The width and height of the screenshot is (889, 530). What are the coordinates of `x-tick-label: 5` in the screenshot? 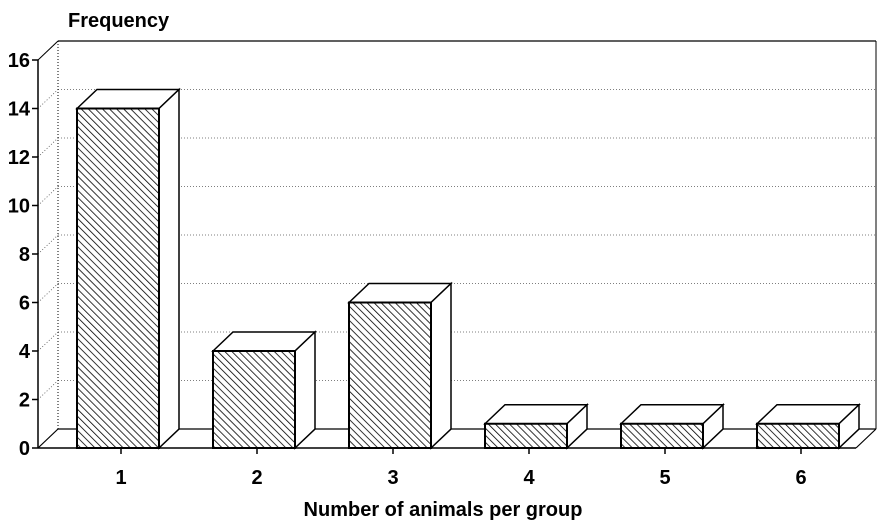 It's located at (664, 478).